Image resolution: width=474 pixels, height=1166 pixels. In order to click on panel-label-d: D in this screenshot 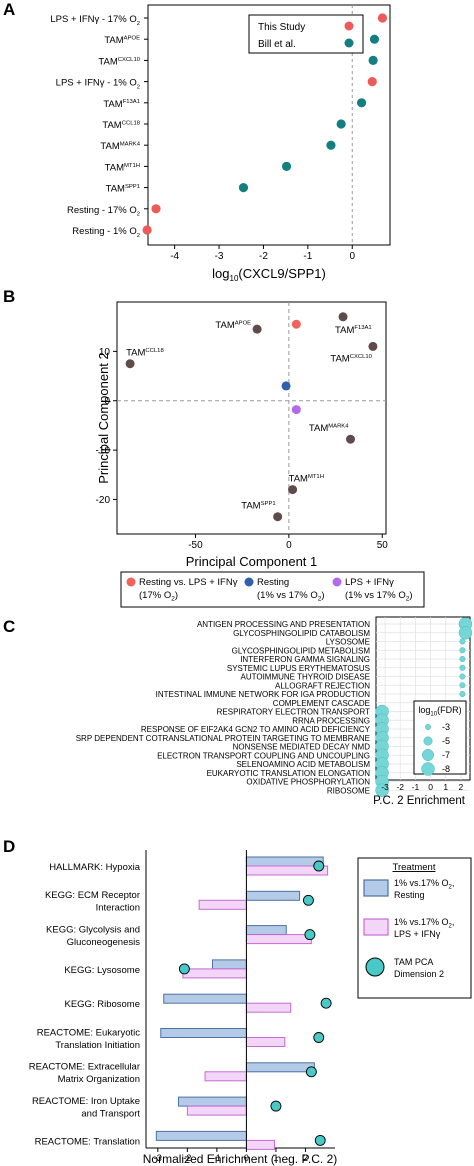, I will do `click(9, 846)`.